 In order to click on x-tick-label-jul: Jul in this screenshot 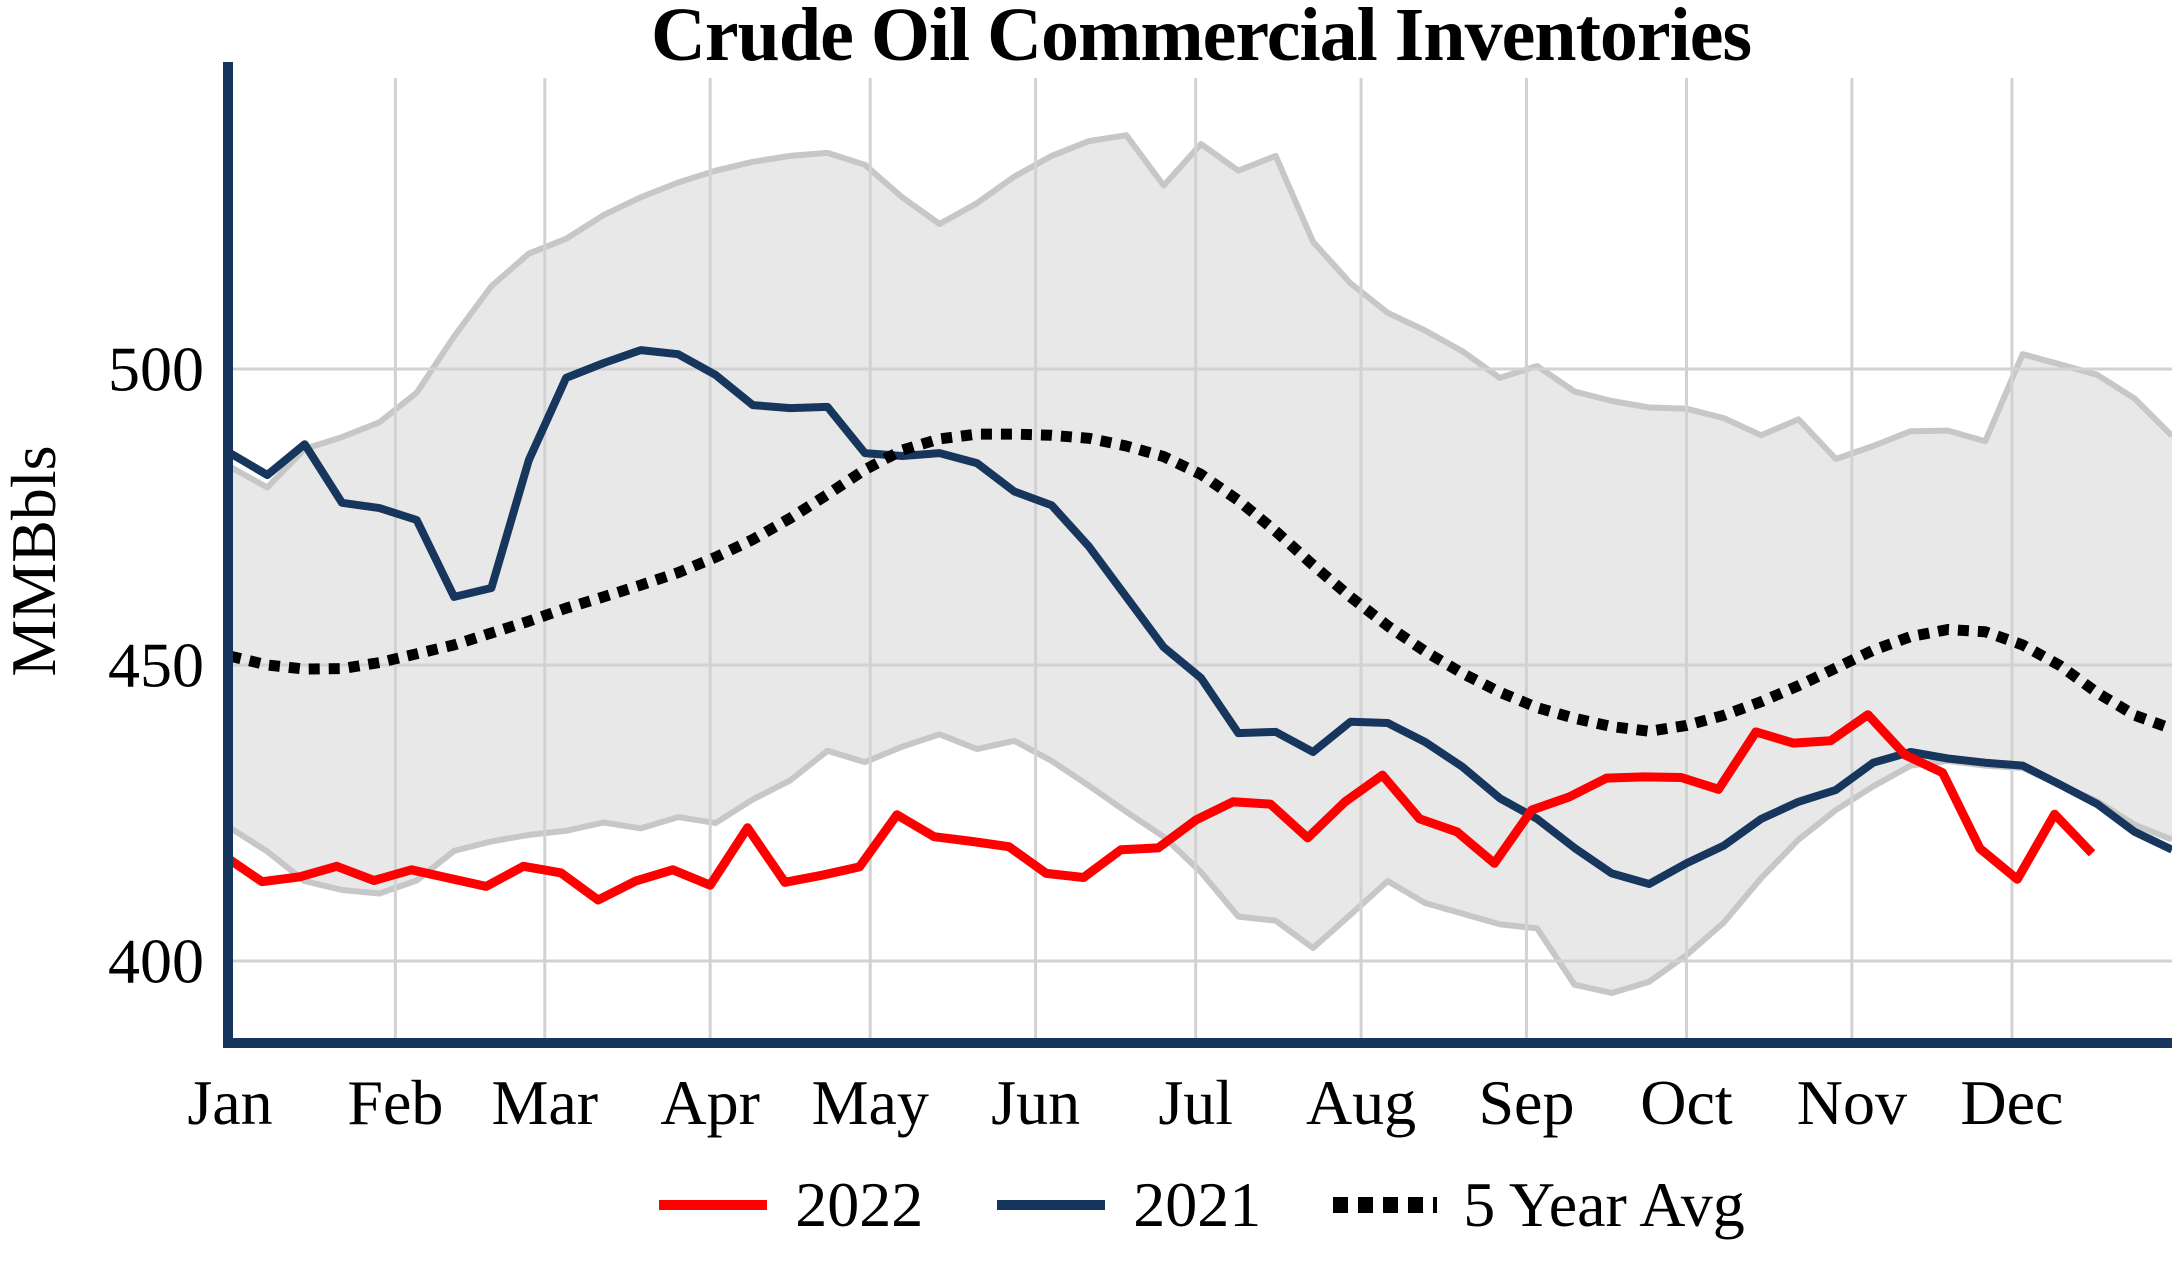, I will do `click(1195, 1102)`.